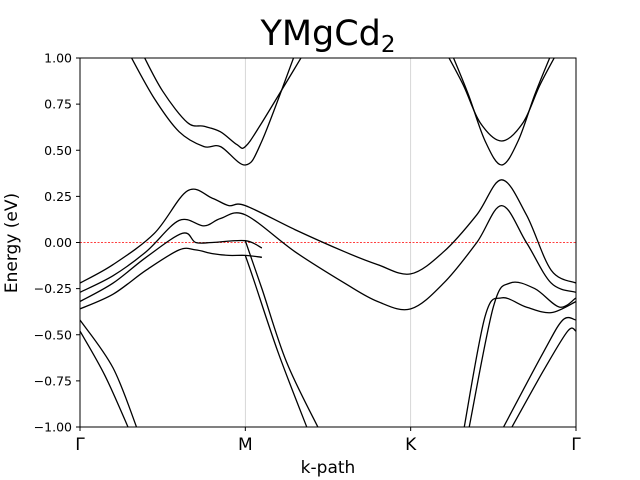 The width and height of the screenshot is (640, 480). What do you see at coordinates (328, 468) in the screenshot?
I see `x-axis-label: k-path` at bounding box center [328, 468].